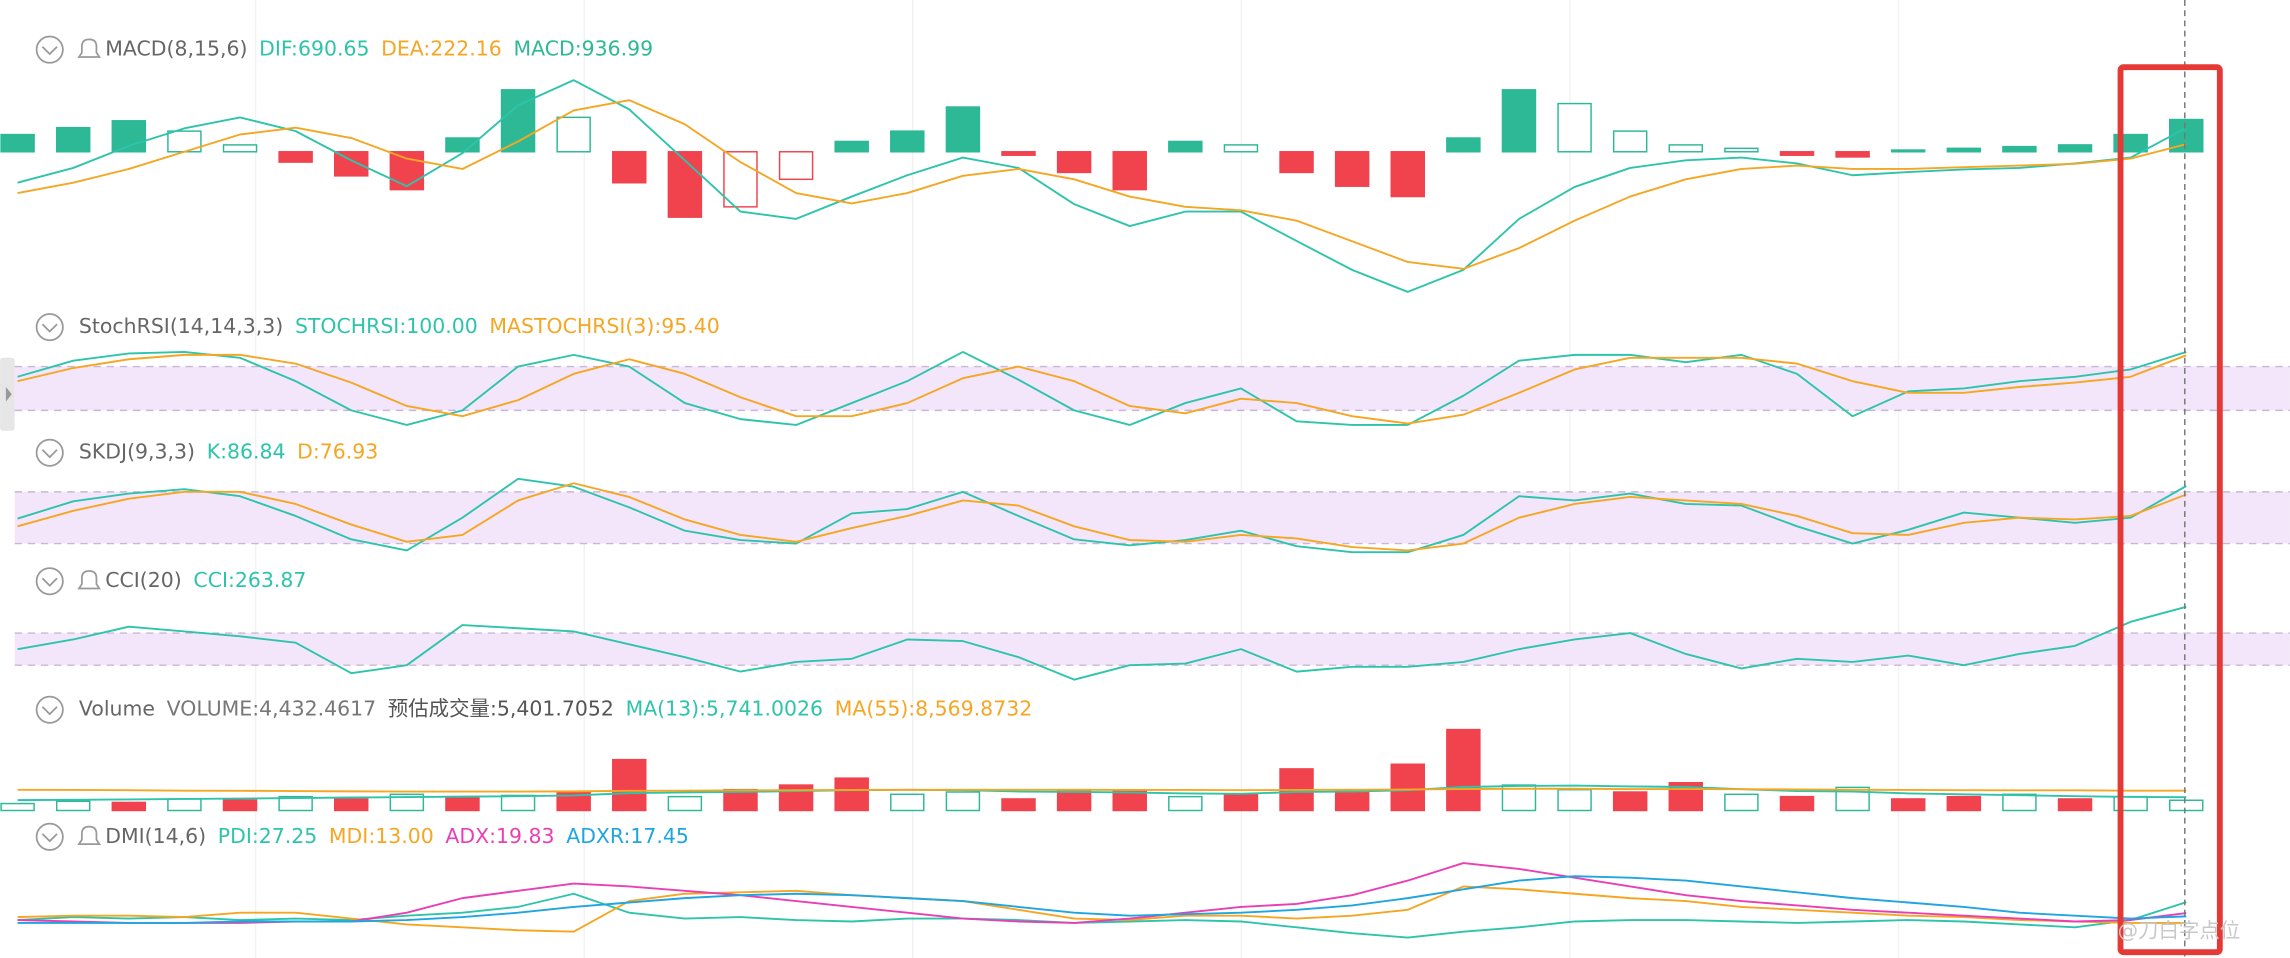 This screenshot has width=2290, height=958. What do you see at coordinates (2179, 931) in the screenshot?
I see `watermark: @刀白字点位` at bounding box center [2179, 931].